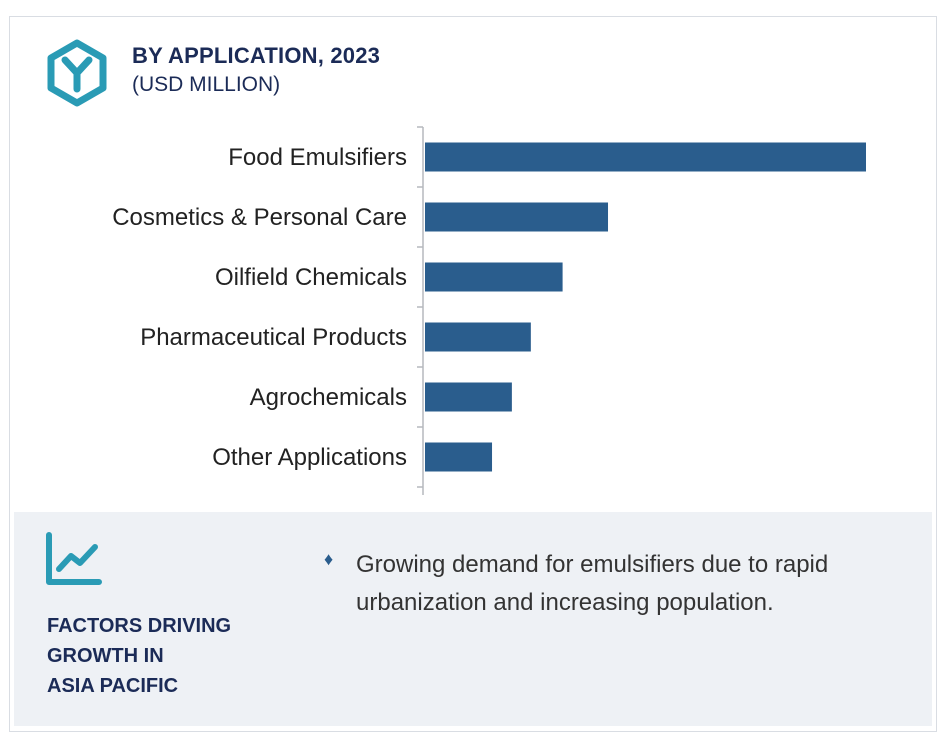 The image size is (948, 742). I want to click on category-label: Food Emulsifiers, so click(317, 157).